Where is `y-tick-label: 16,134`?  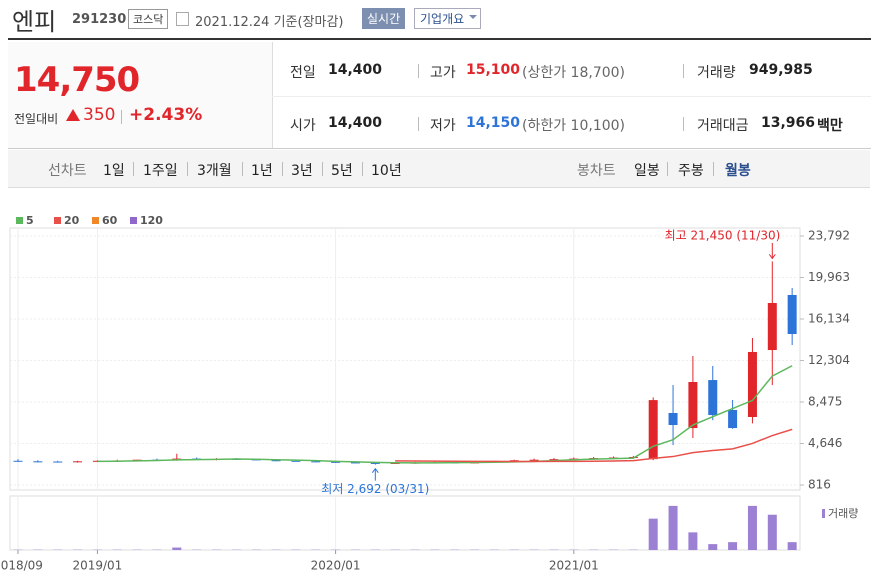 y-tick-label: 16,134 is located at coordinates (829, 318).